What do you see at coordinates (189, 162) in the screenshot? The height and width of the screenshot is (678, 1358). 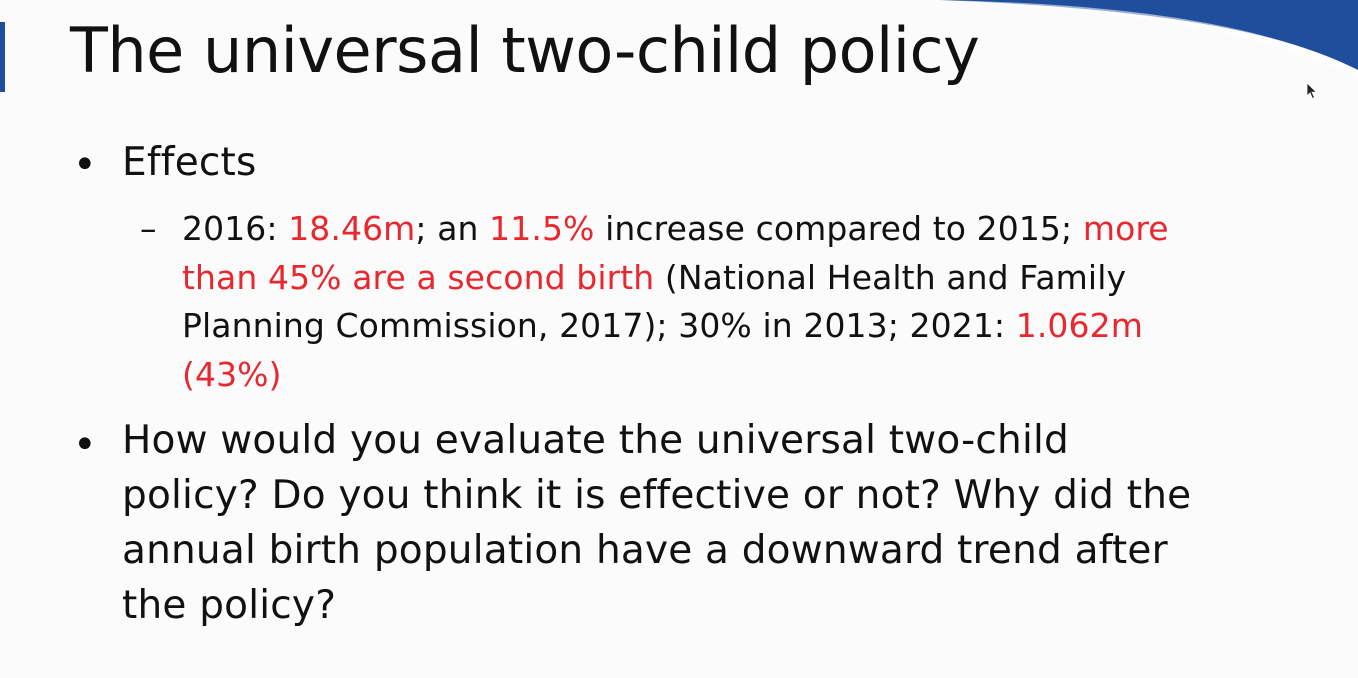 I see `bullet-1-heading: Effects` at bounding box center [189, 162].